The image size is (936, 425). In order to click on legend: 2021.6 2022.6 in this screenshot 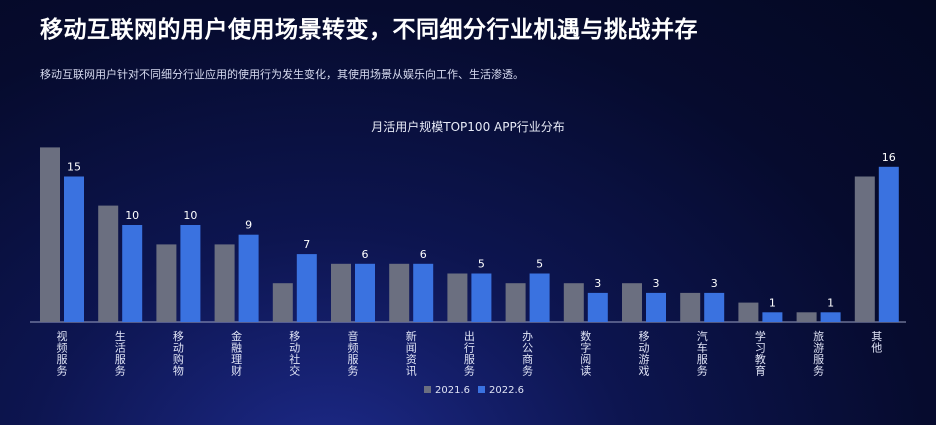, I will do `click(474, 390)`.